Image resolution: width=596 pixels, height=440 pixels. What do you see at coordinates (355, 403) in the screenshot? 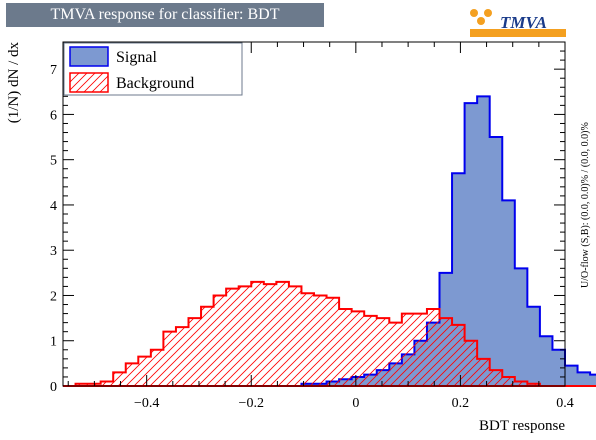
I see `x-tick-label: 0` at bounding box center [355, 403].